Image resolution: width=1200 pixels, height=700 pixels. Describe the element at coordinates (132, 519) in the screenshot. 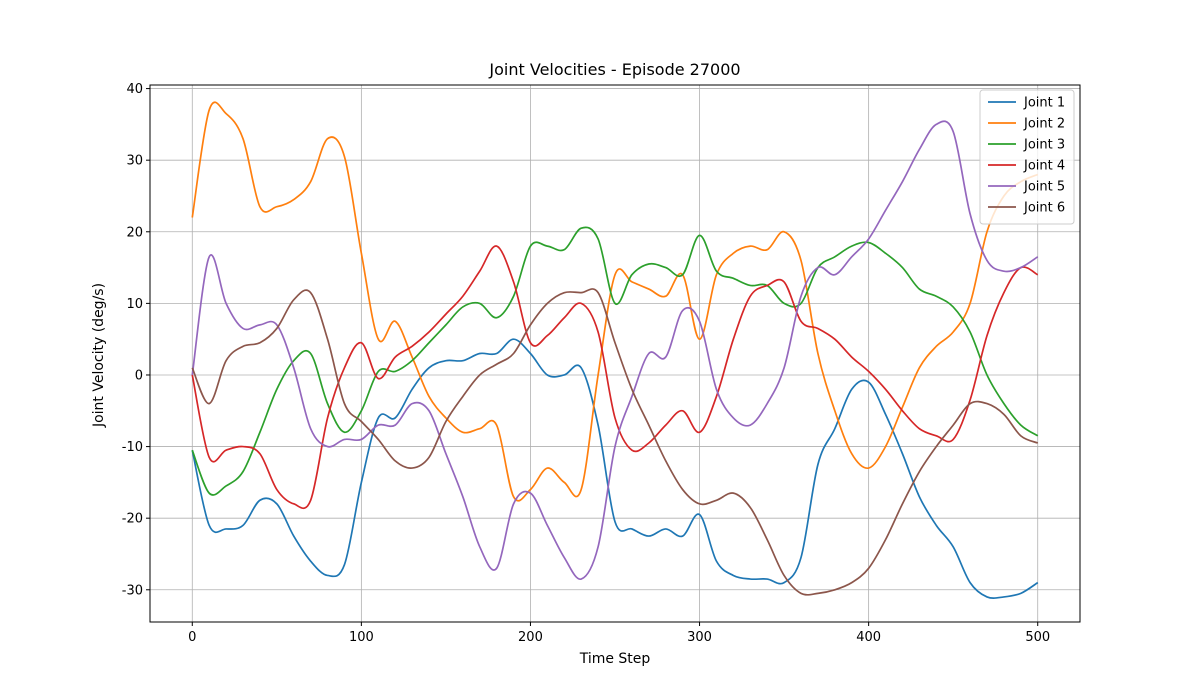

I see `y-tick-label: -20` at that location.